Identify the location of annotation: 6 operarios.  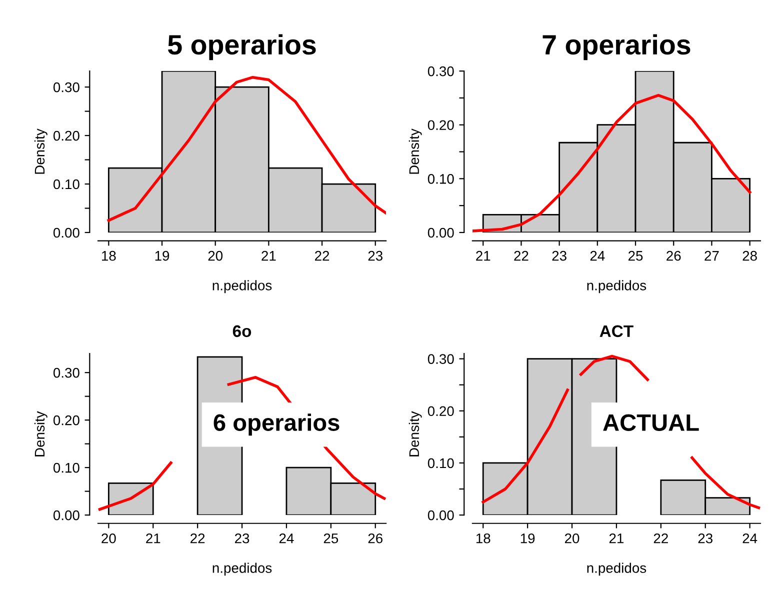
(277, 425).